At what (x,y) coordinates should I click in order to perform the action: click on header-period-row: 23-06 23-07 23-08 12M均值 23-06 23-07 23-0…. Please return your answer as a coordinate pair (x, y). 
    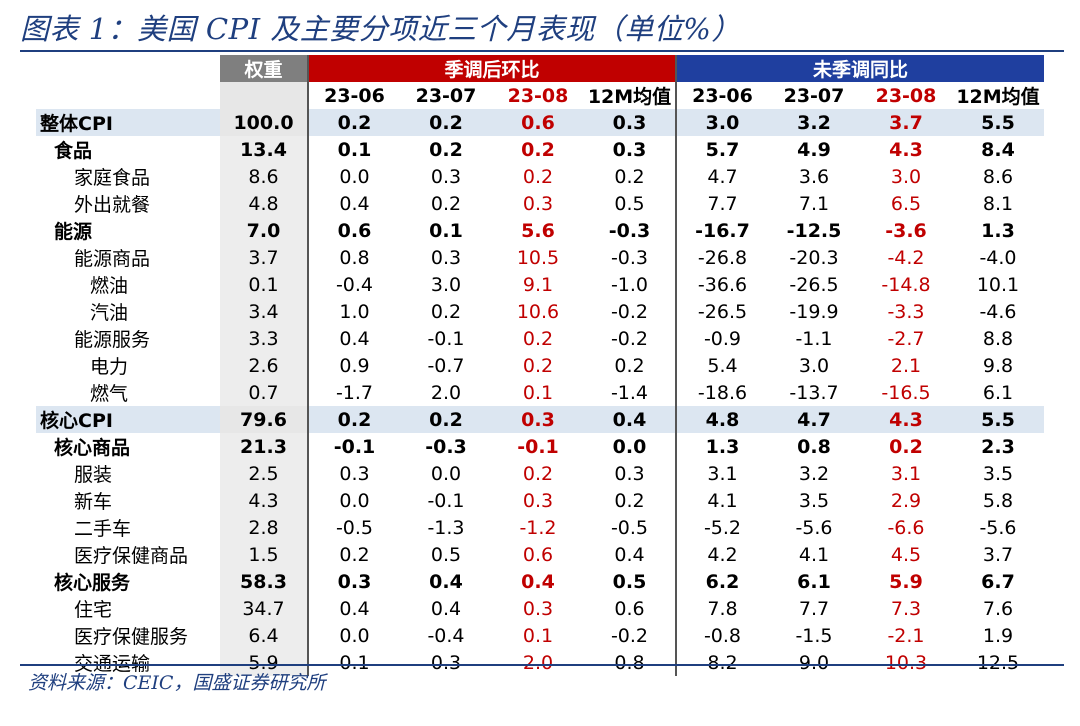
    Looking at the image, I should click on (540, 95).